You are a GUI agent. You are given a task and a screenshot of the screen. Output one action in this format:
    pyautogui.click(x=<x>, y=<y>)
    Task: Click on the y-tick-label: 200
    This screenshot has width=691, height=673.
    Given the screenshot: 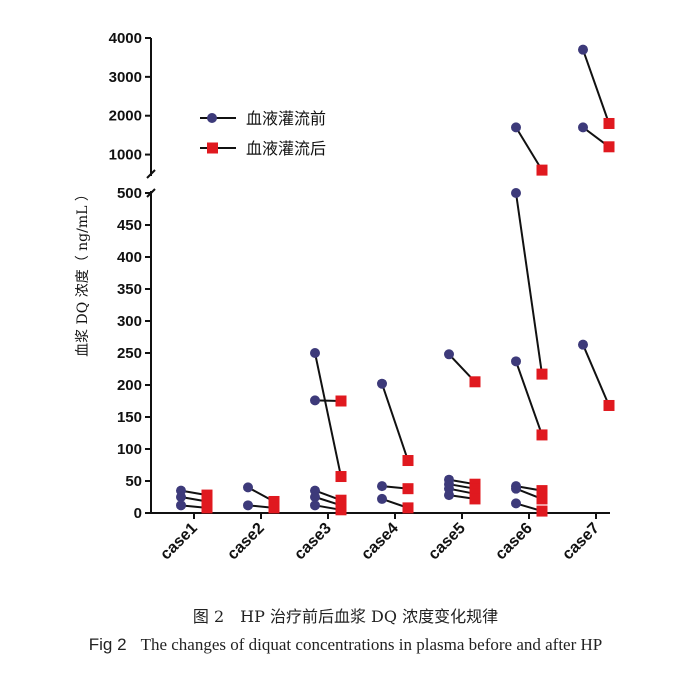 What is the action you would take?
    pyautogui.click(x=129, y=385)
    